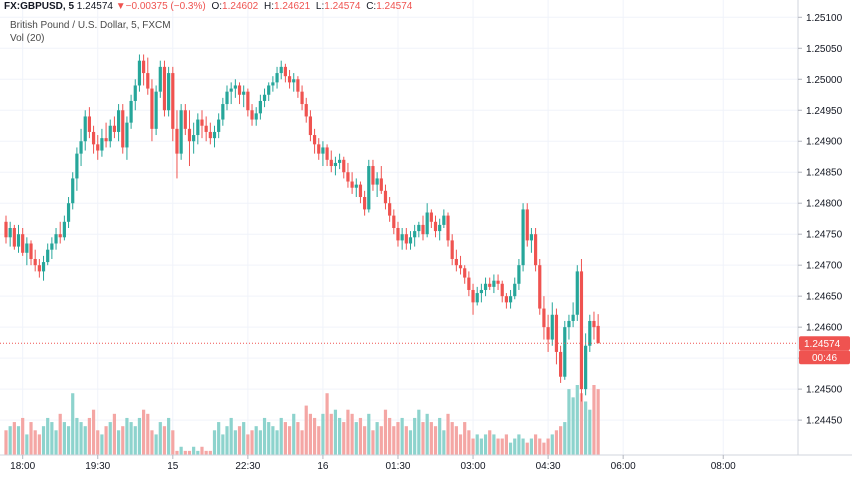  I want to click on price-tick-label: 1.24850, so click(824, 173).